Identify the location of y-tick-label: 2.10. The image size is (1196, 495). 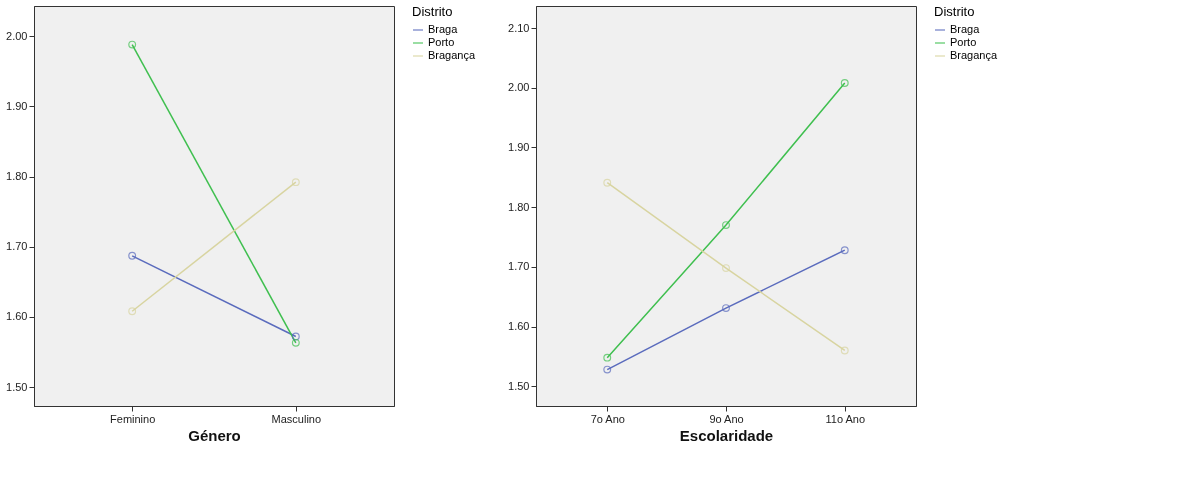
(519, 27).